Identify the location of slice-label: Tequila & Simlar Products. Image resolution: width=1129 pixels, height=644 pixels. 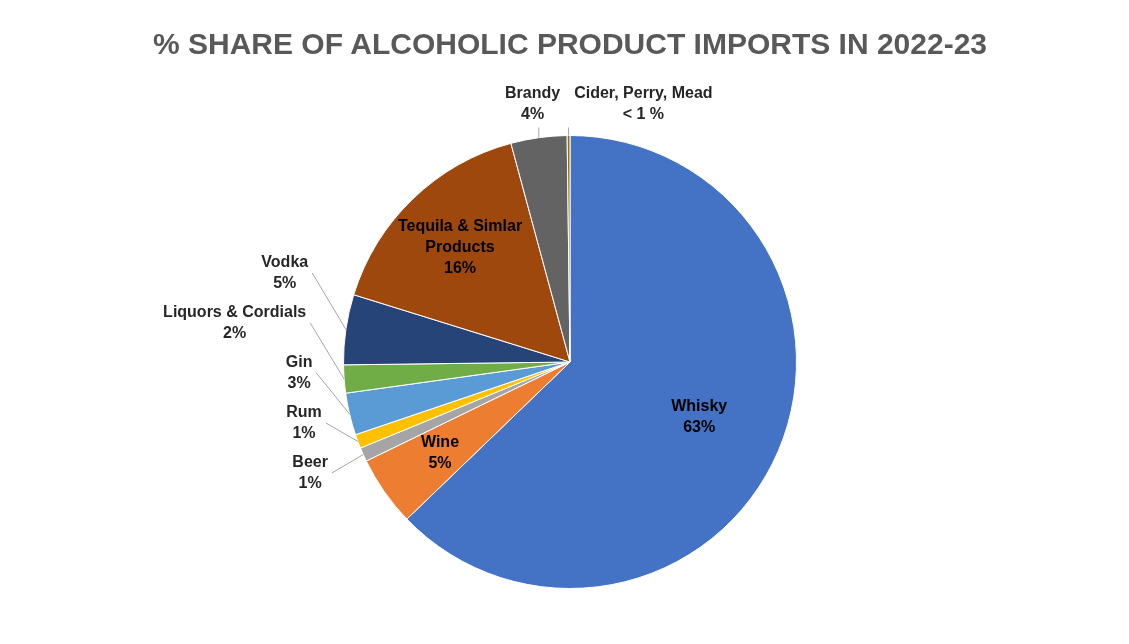
(460, 236).